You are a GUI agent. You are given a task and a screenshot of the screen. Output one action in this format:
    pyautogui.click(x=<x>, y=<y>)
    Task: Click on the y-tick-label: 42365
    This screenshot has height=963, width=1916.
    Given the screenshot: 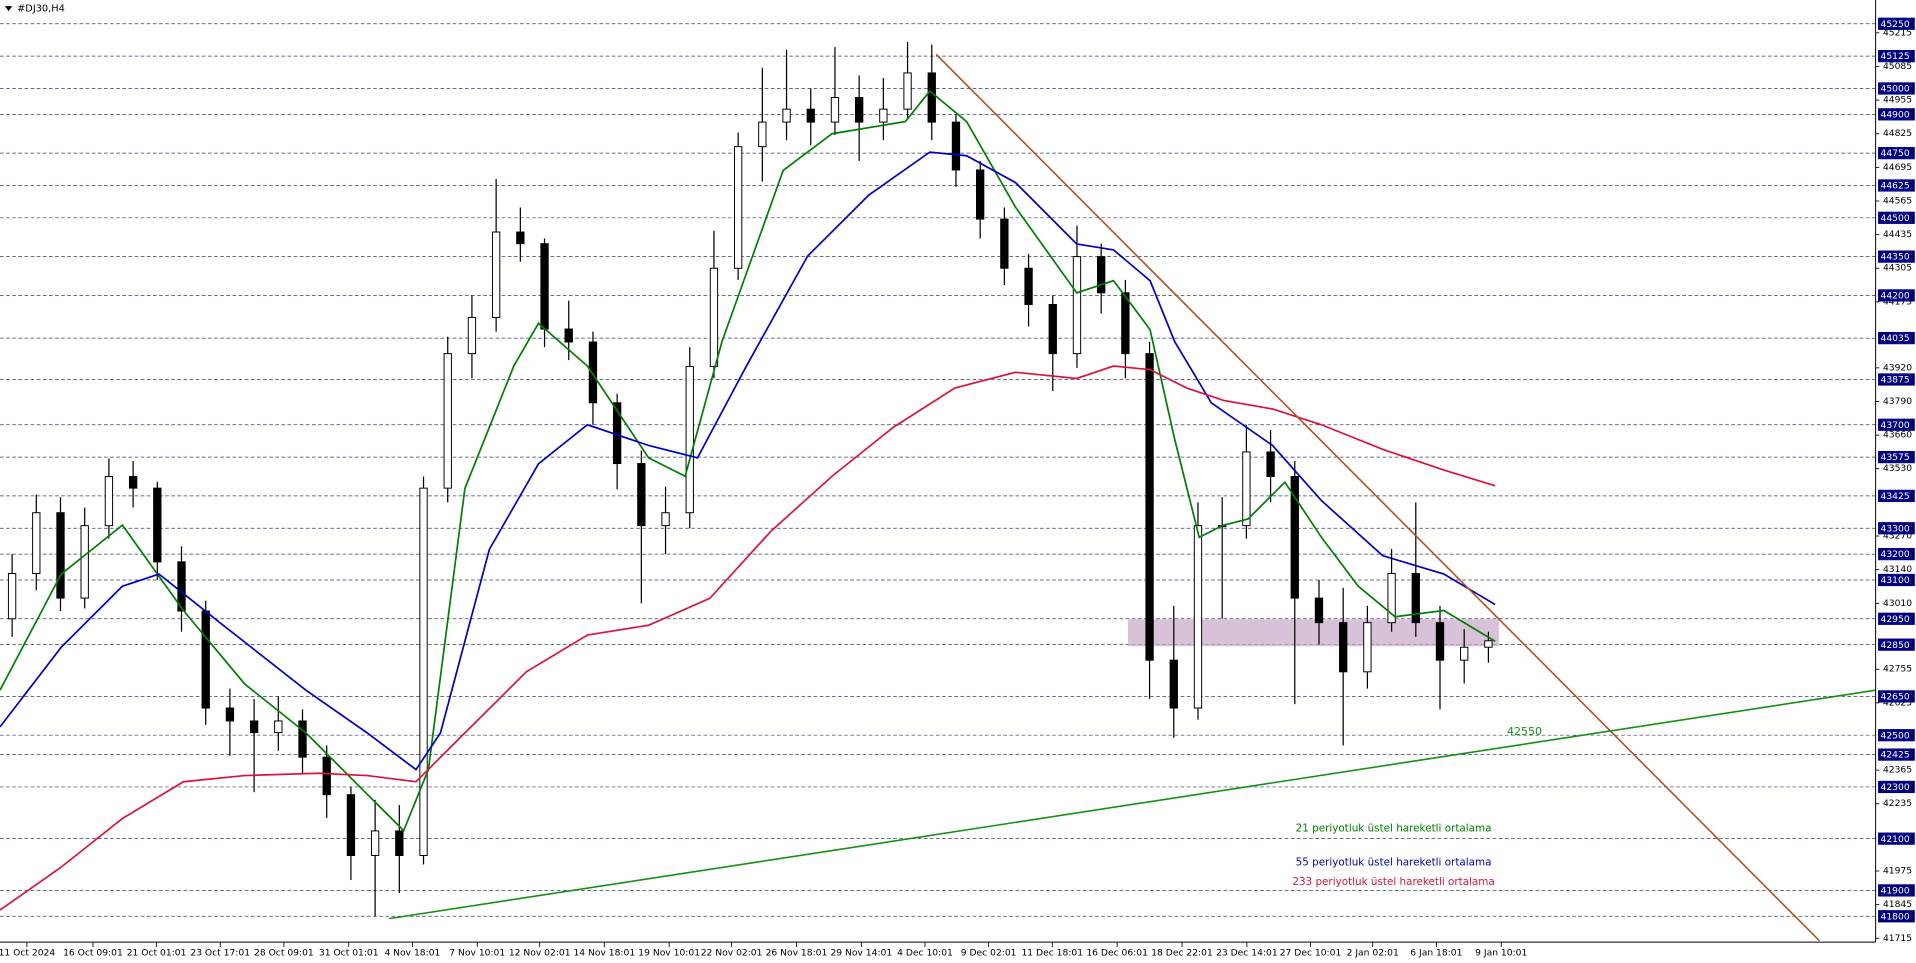 What is the action you would take?
    pyautogui.click(x=1897, y=770)
    